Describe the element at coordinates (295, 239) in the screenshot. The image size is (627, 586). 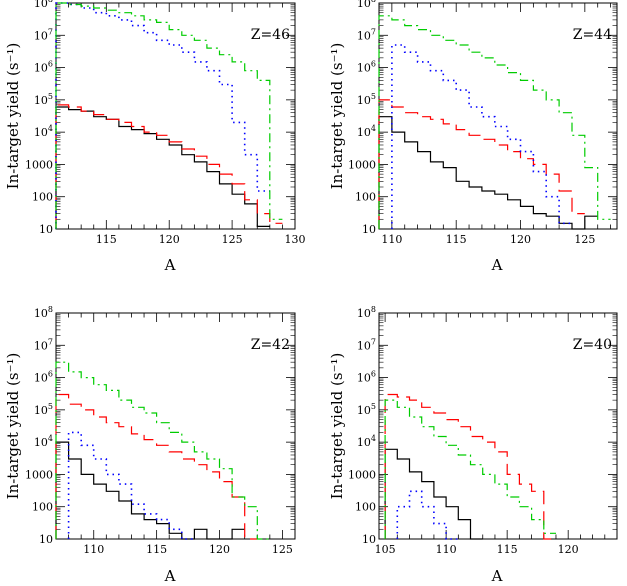
I see `x-tick-label: 130` at that location.